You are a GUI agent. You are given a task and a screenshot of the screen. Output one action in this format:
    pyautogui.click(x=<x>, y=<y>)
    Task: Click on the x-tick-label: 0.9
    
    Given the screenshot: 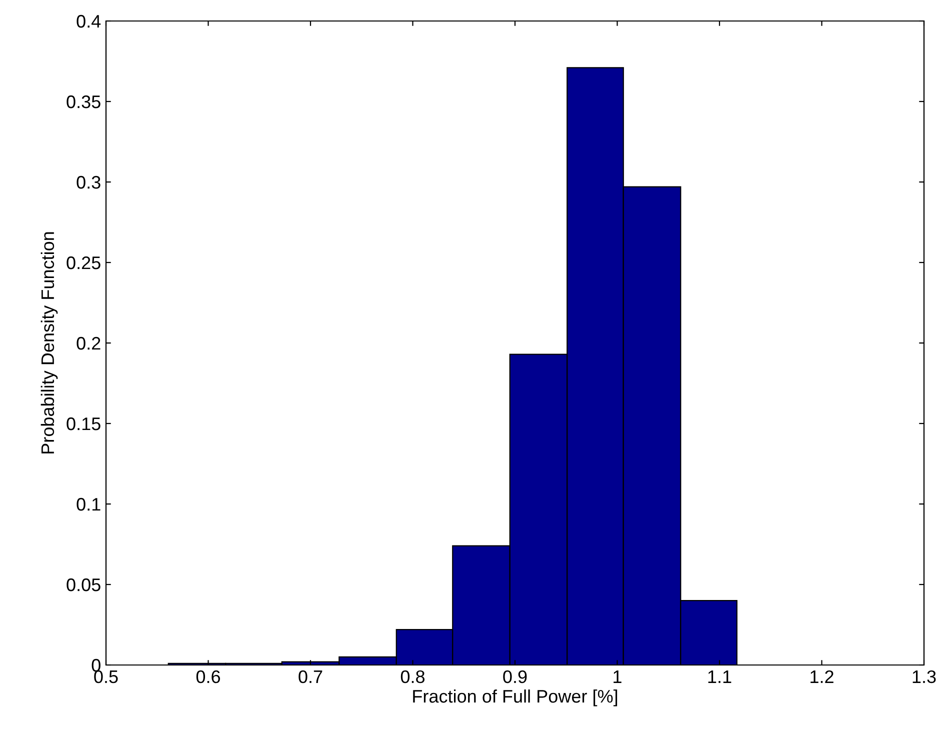 What is the action you would take?
    pyautogui.click(x=515, y=677)
    